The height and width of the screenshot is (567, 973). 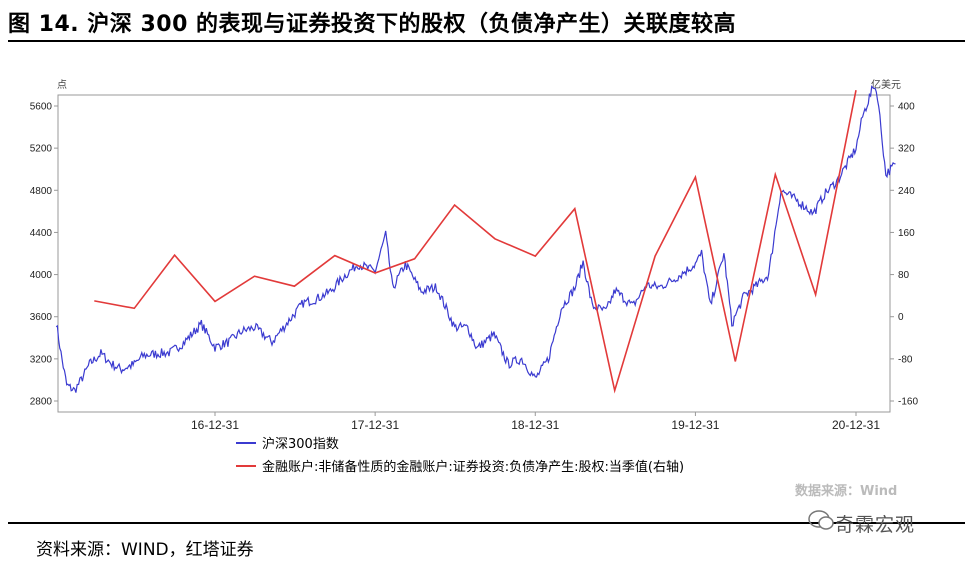 I want to click on x-tick-label: 17-12-31, so click(x=375, y=425).